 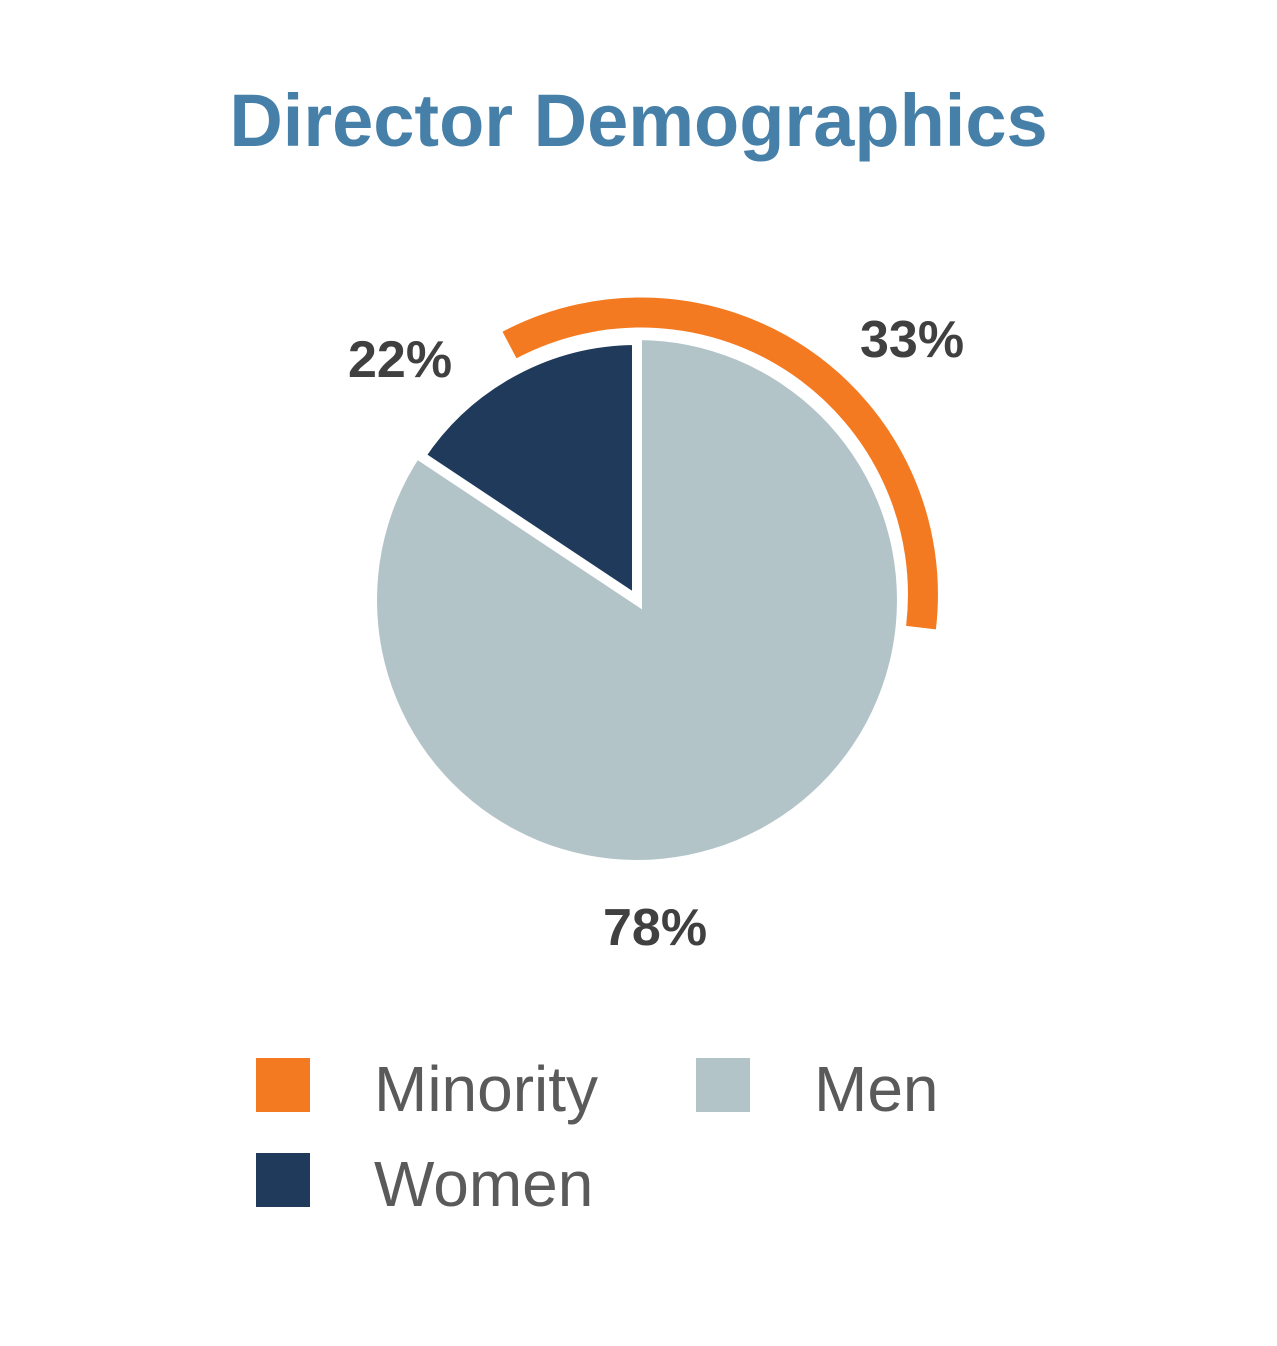 What do you see at coordinates (283, 1180) in the screenshot?
I see `legend-swatch-women` at bounding box center [283, 1180].